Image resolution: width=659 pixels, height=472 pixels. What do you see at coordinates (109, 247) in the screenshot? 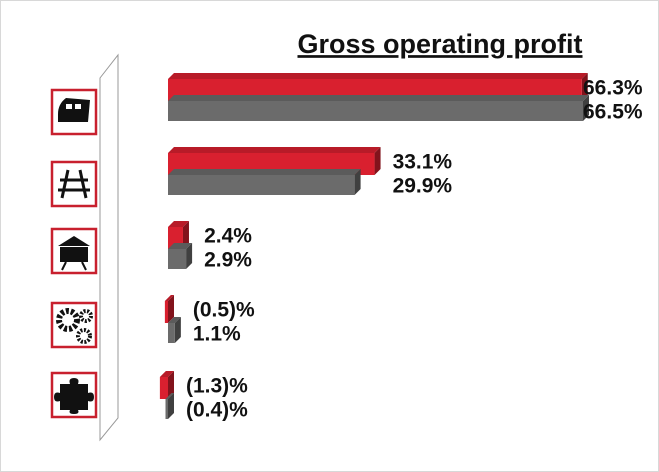
I see `icon-panel` at bounding box center [109, 247].